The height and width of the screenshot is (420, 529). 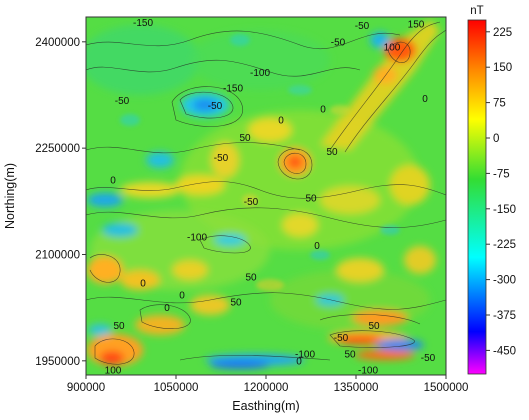 I want to click on colorbar-tick-label: 75, so click(x=499, y=104).